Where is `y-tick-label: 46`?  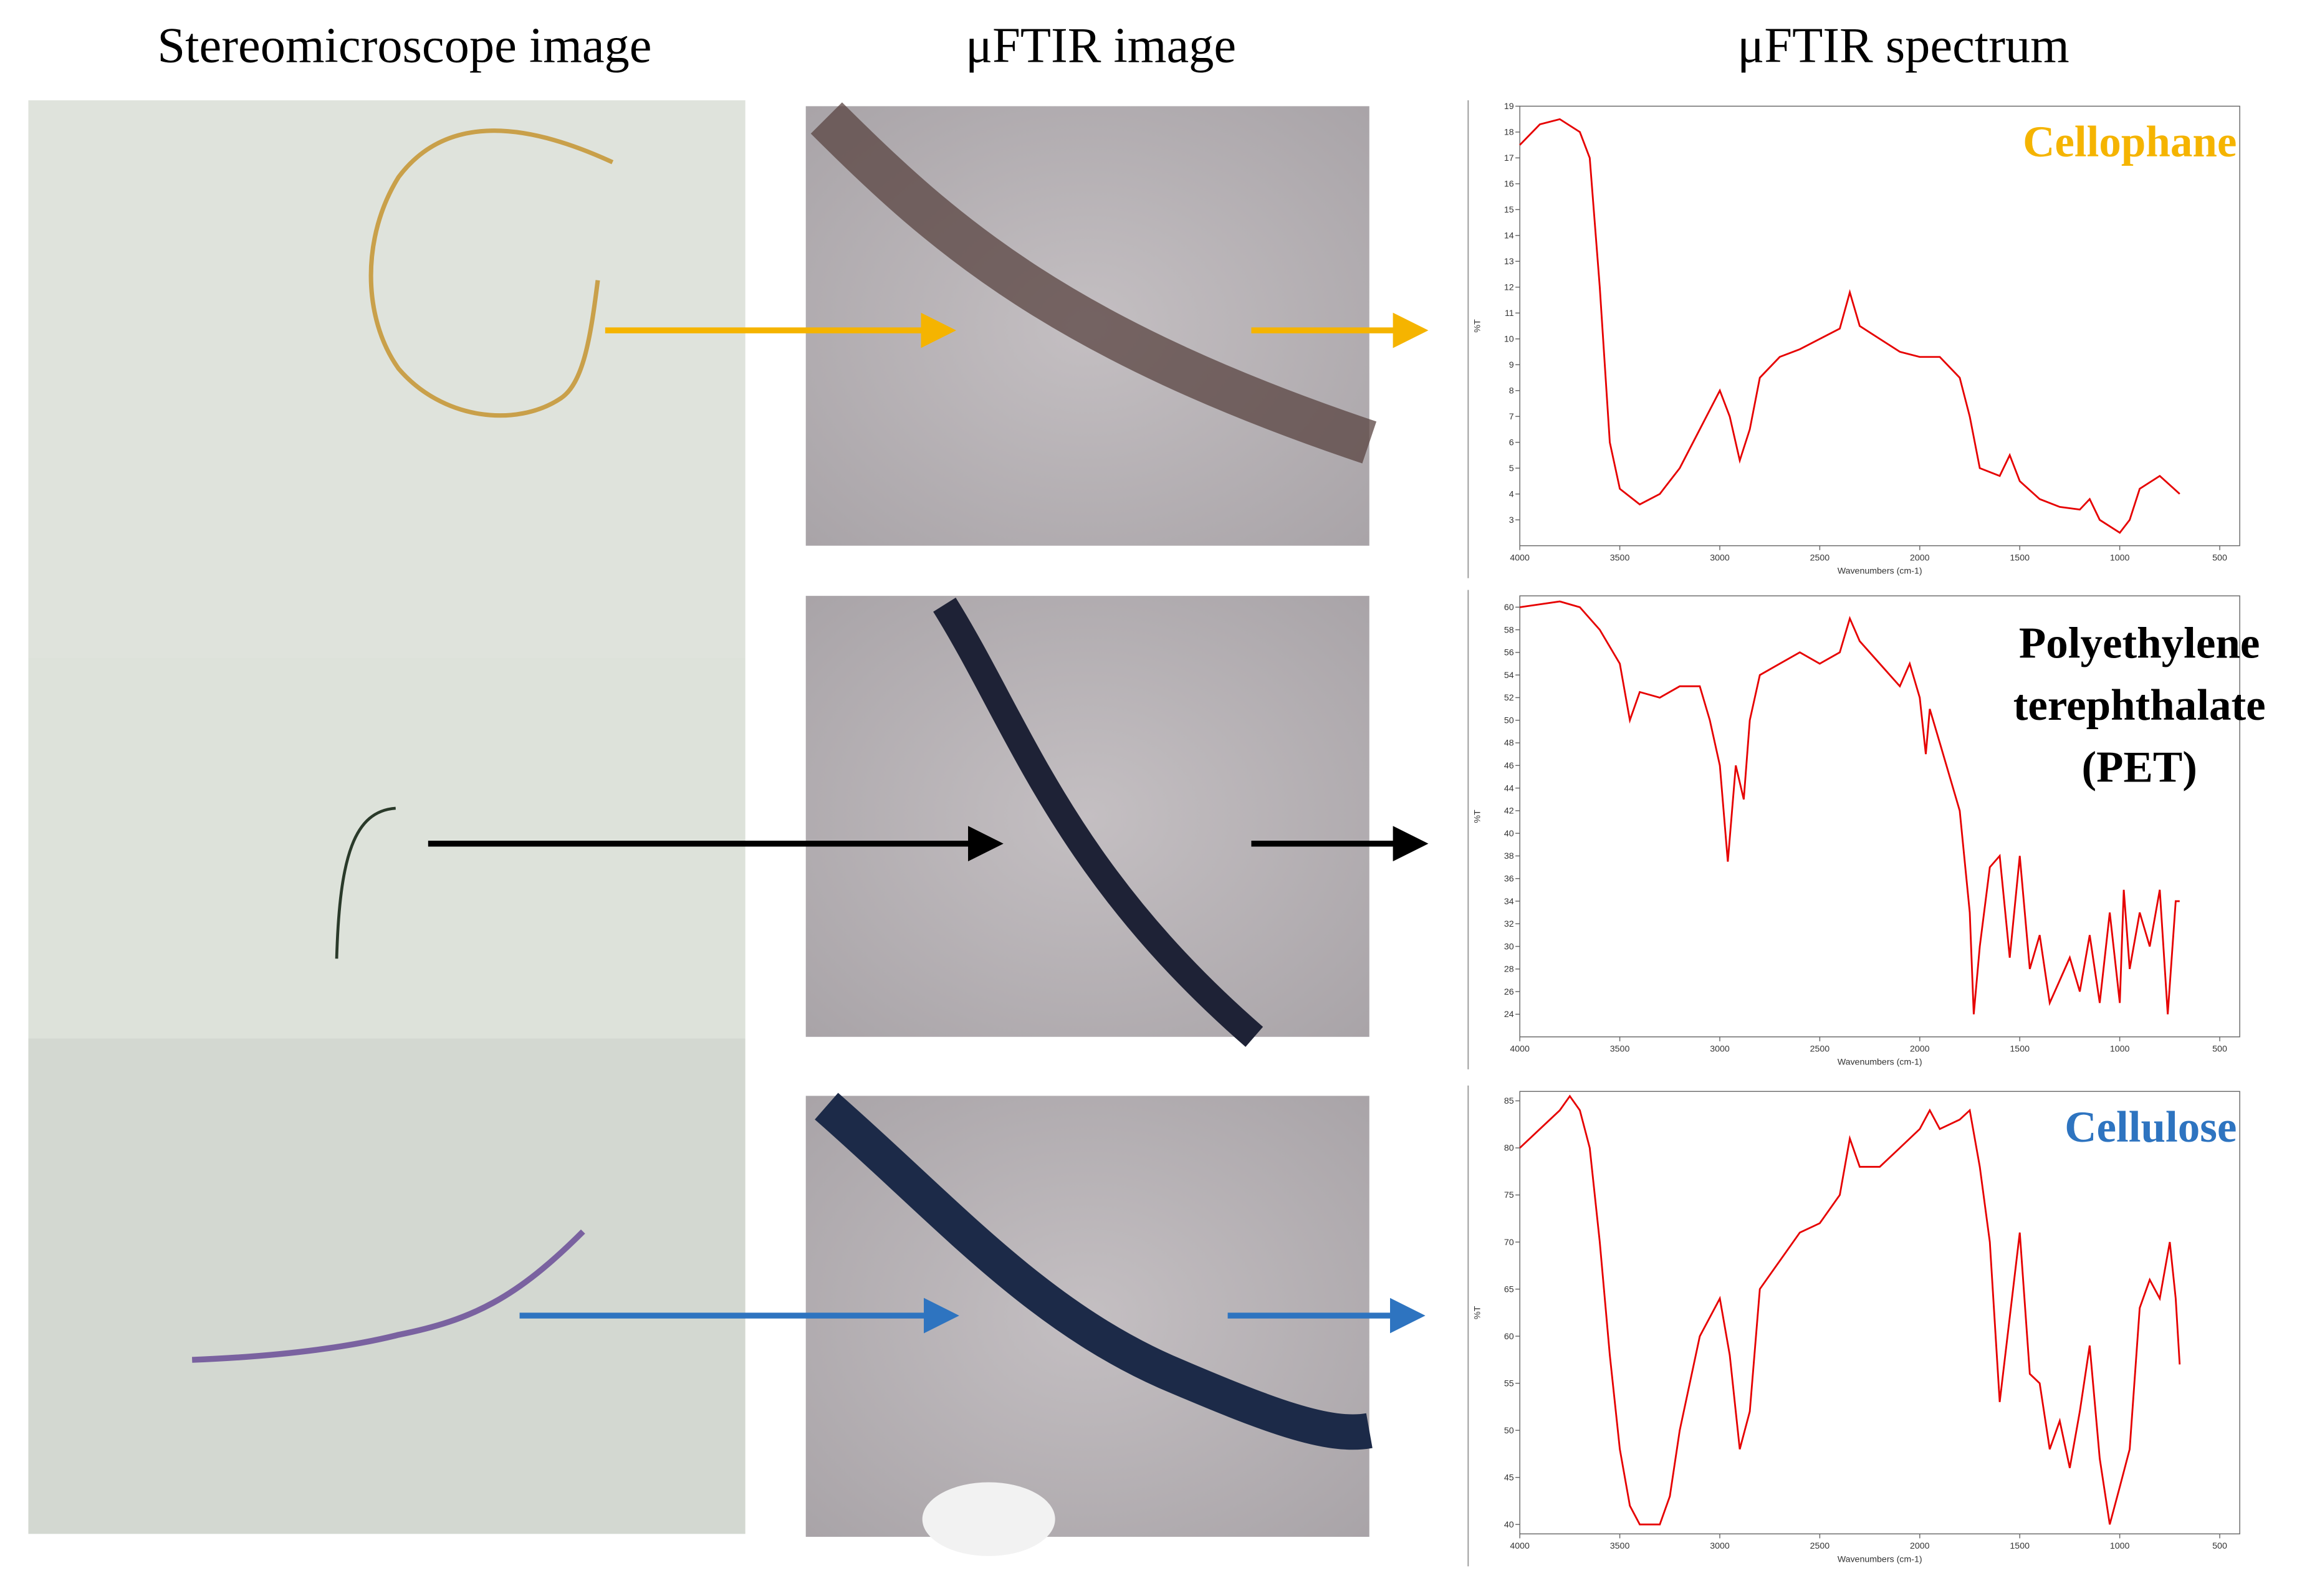
y-tick-label: 46 is located at coordinates (1509, 766).